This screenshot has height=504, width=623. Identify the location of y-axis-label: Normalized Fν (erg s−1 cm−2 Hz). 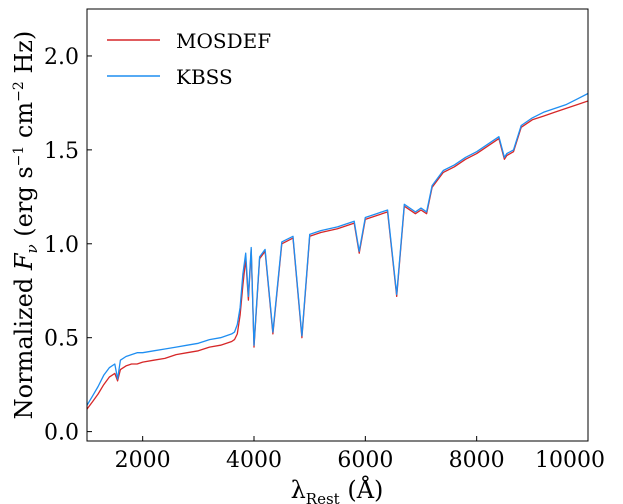
(25, 225).